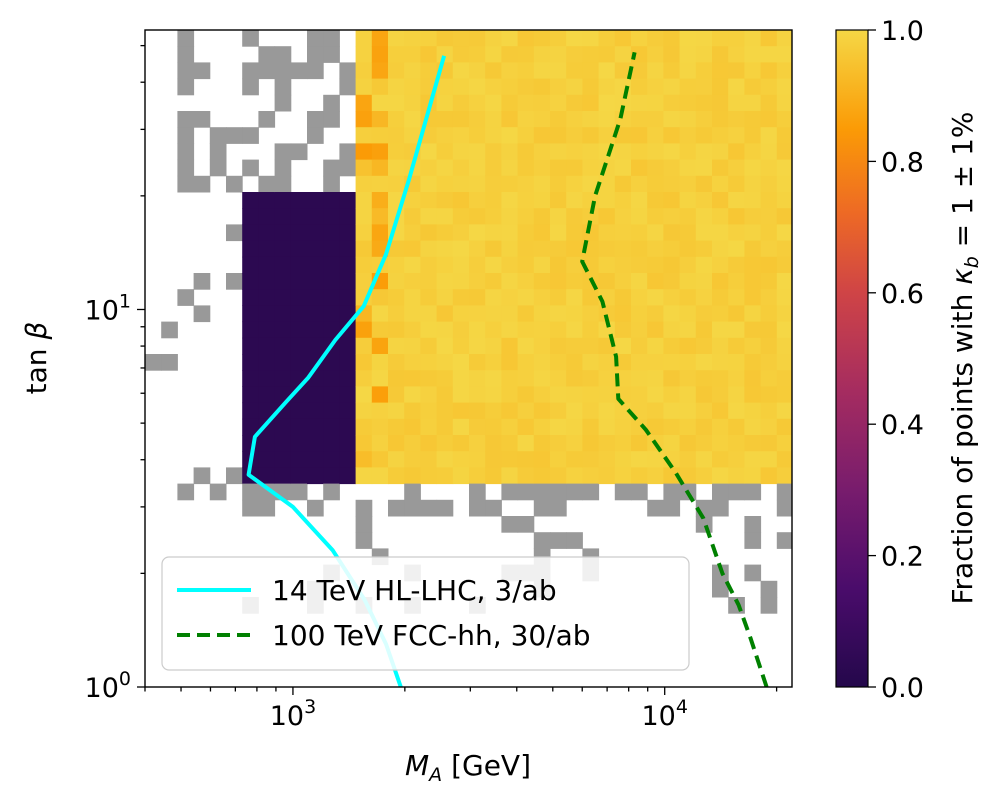 The height and width of the screenshot is (800, 998). What do you see at coordinates (108, 686) in the screenshot?
I see `y-tick-label: 100` at bounding box center [108, 686].